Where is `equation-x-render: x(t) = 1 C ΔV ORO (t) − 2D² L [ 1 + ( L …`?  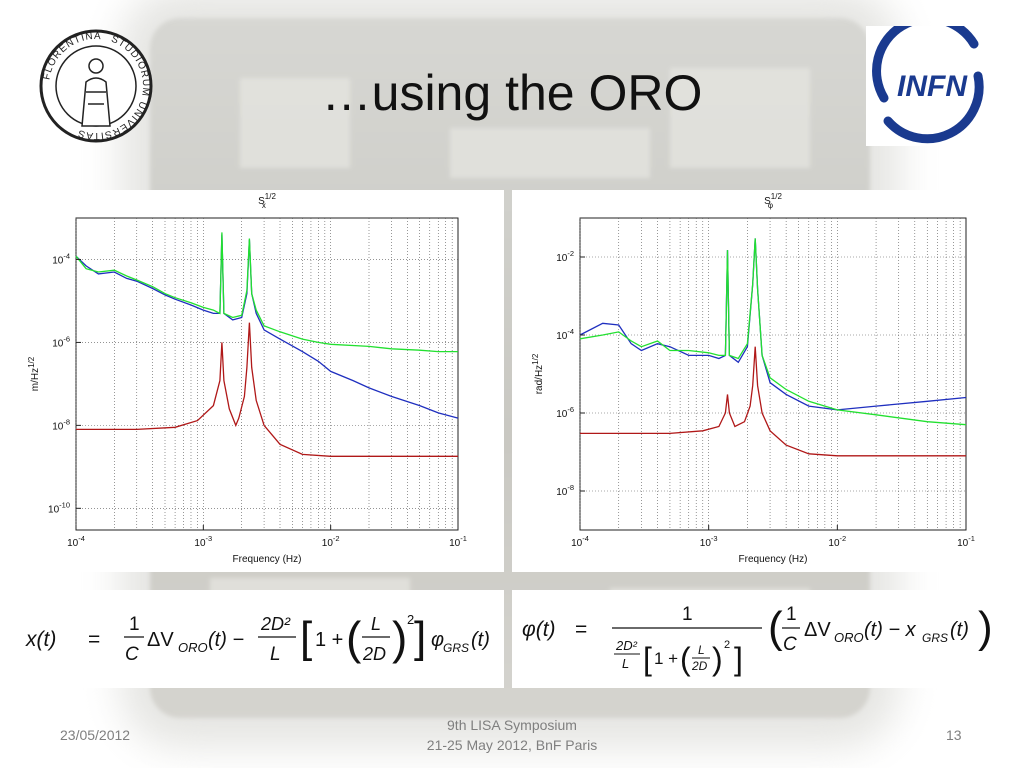
equation-x-render: x(t) = 1 C ΔV ORO (t) − 2D² L [ 1 + ( L … is located at coordinates (257, 638).